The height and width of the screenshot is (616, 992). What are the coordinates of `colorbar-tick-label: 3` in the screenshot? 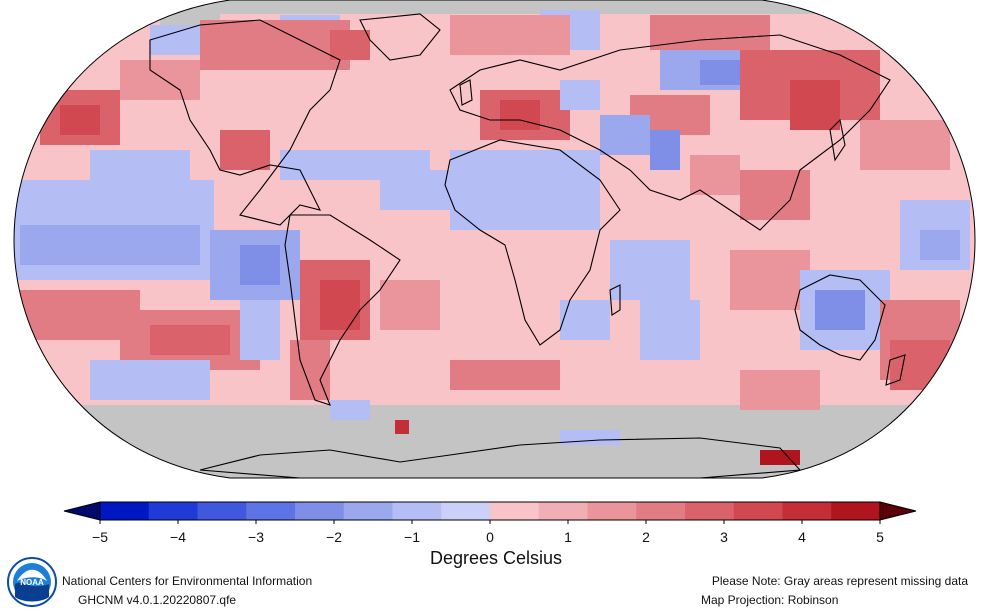 It's located at (724, 537).